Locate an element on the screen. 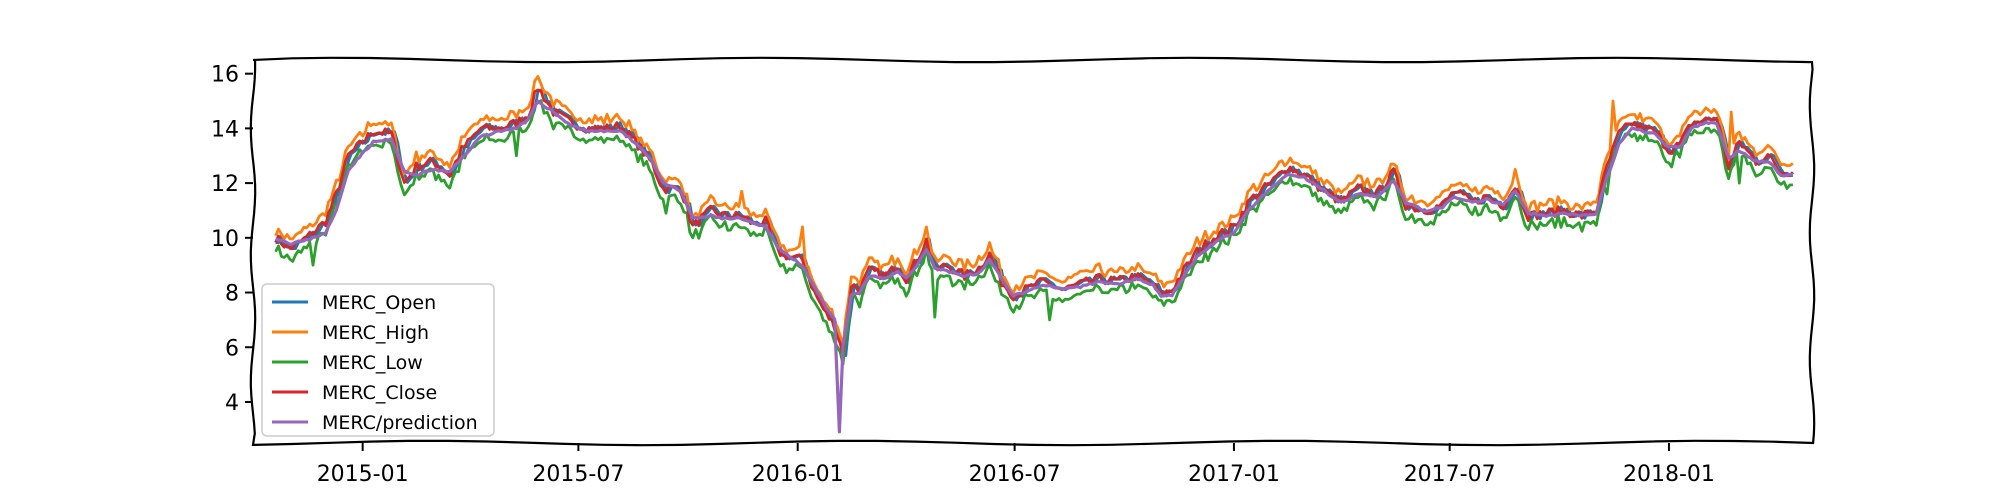 The width and height of the screenshot is (2000, 504). y-tick-label: 12 is located at coordinates (225, 184).